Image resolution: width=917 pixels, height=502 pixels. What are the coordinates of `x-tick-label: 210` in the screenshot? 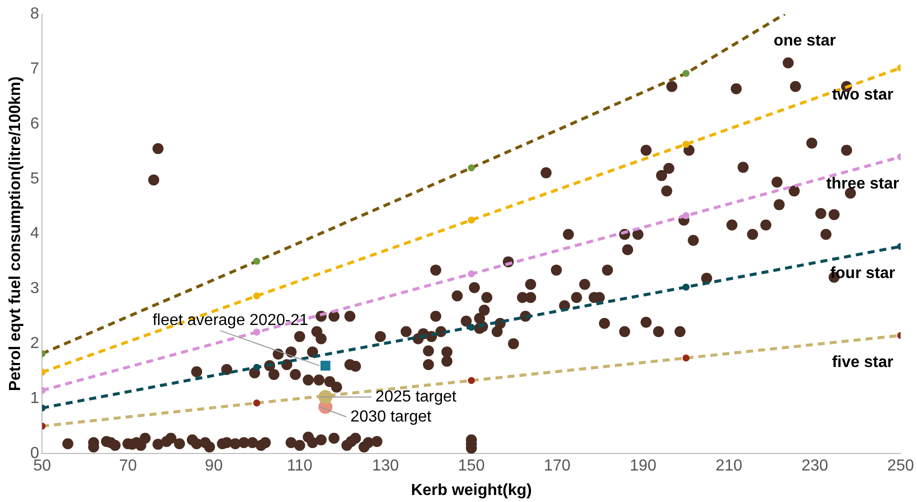 It's located at (729, 466).